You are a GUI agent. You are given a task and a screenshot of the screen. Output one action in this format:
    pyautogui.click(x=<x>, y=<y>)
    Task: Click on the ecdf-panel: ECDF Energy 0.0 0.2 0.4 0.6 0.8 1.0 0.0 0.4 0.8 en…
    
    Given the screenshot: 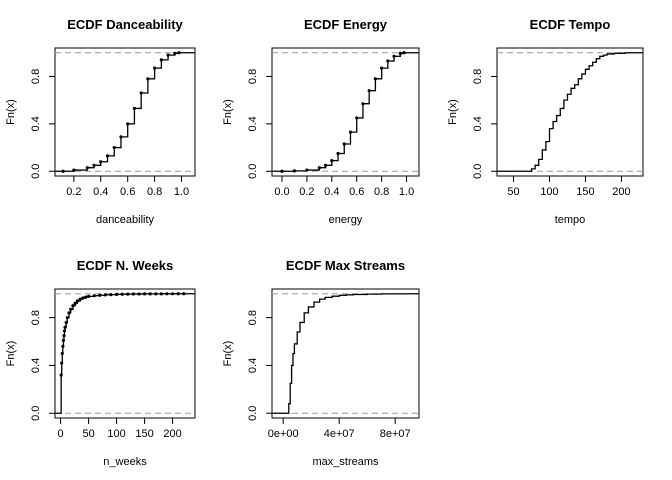 What is the action you would take?
    pyautogui.click(x=321, y=121)
    